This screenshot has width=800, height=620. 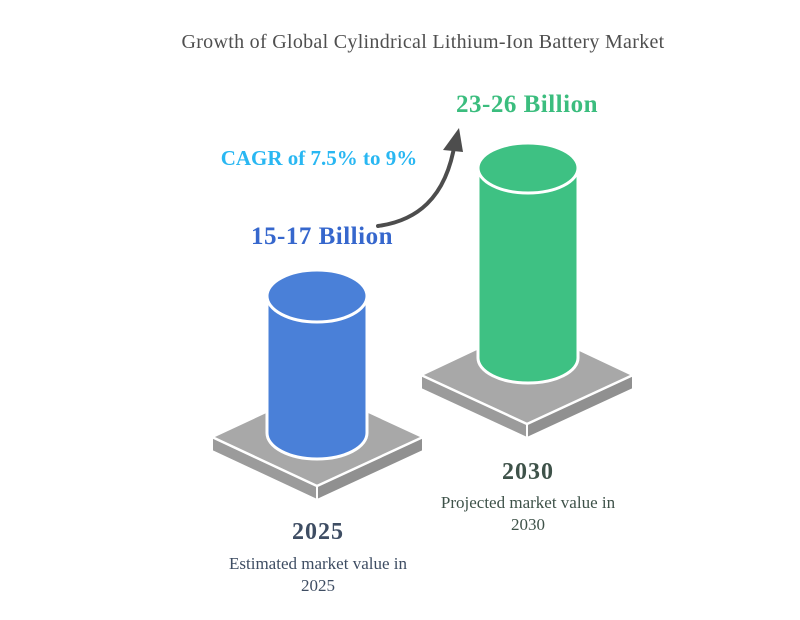 I want to click on growth-arrow-curve, so click(x=416, y=184).